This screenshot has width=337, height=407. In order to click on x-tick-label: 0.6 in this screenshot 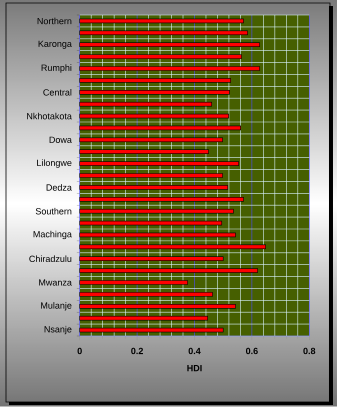, I will do `click(252, 351)`.